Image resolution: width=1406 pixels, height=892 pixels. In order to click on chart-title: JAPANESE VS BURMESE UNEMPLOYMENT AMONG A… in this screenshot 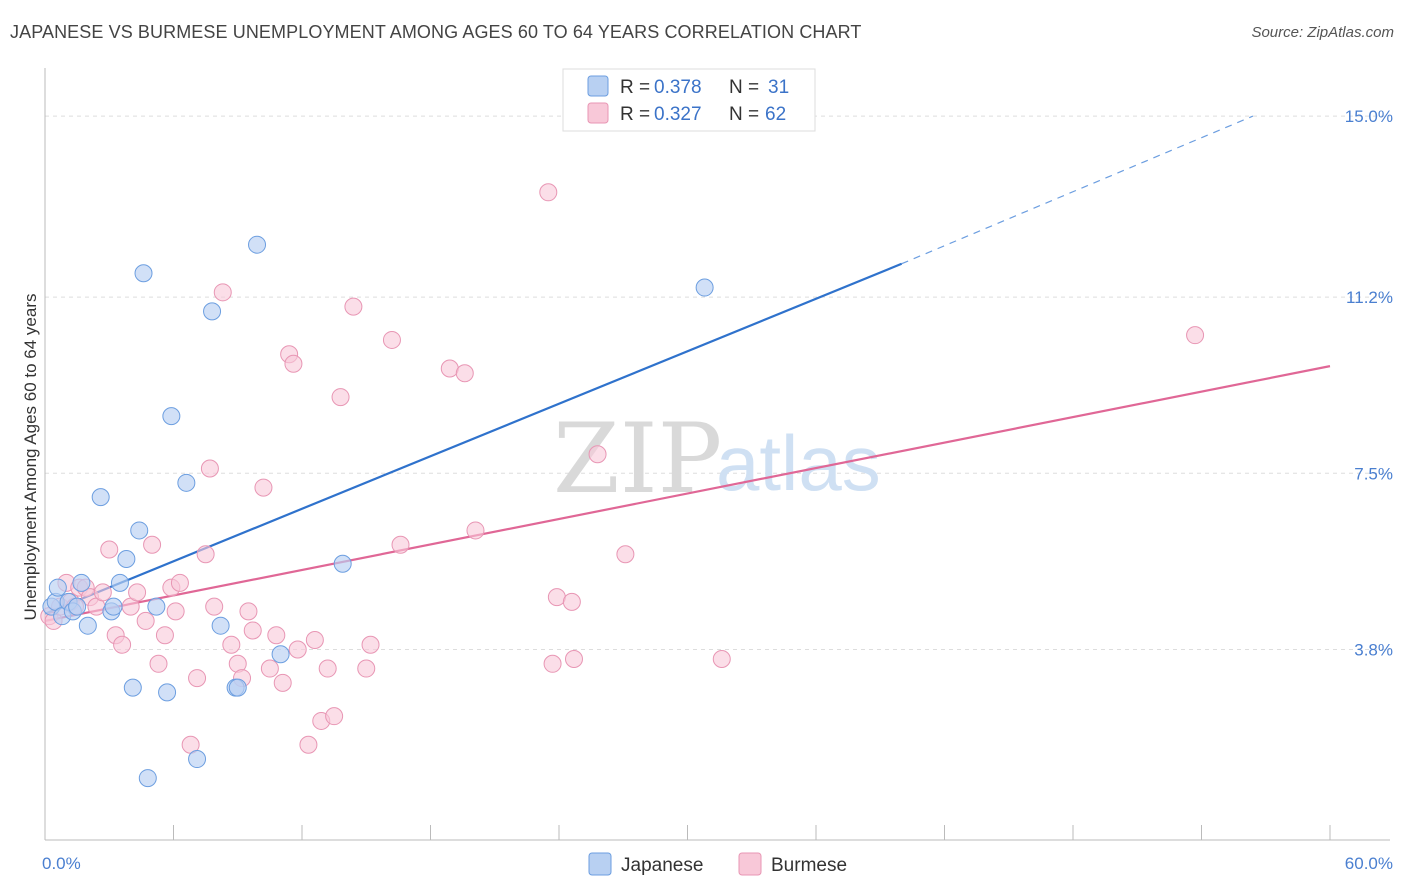, I will do `click(436, 32)`.